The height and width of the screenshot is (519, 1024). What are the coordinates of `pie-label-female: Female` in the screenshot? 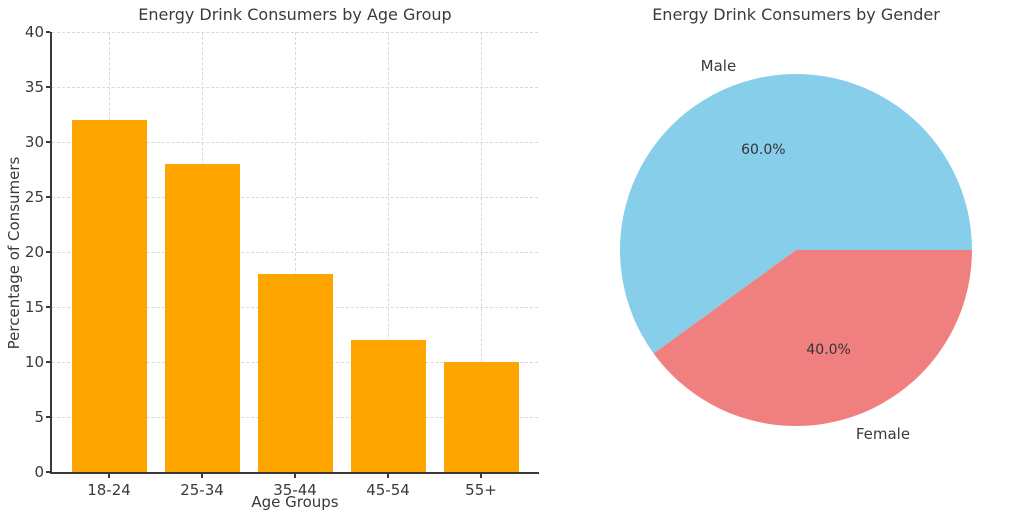 It's located at (883, 434).